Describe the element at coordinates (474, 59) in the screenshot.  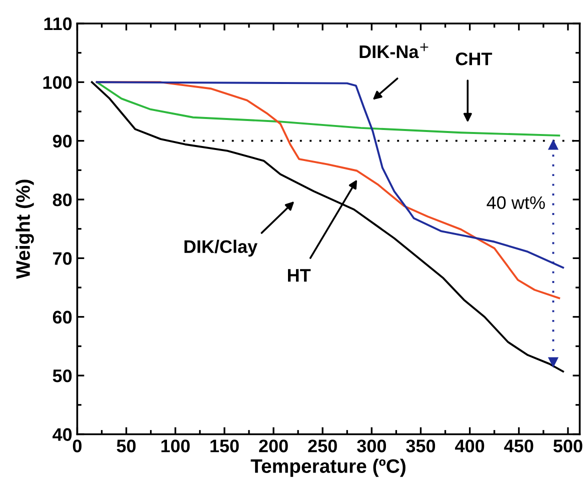
I see `annotation: CHT` at that location.